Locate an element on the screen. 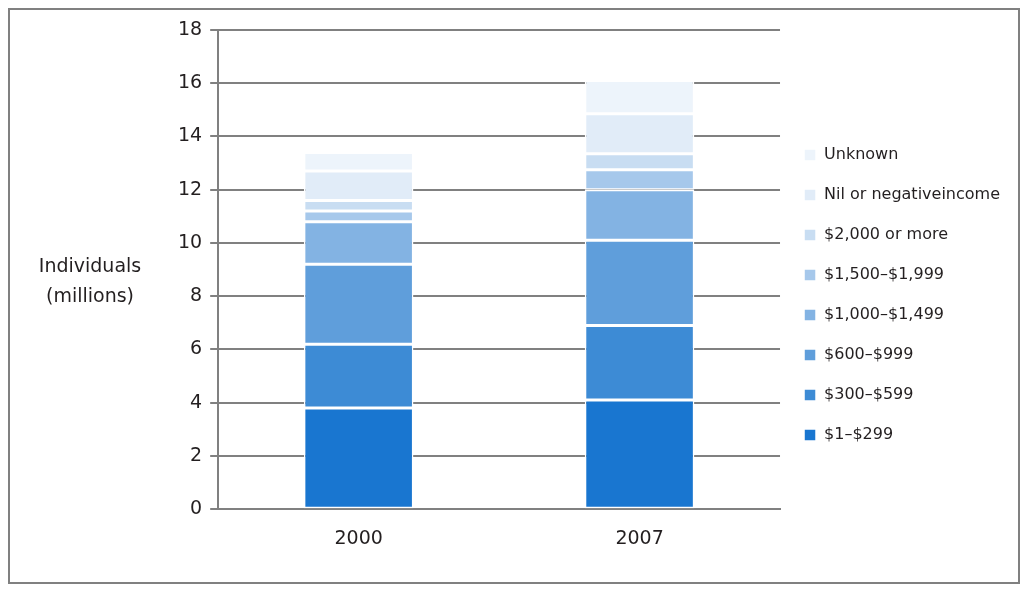 This screenshot has height=594, width=1030. y-tick-label: 14 is located at coordinates (190, 134).